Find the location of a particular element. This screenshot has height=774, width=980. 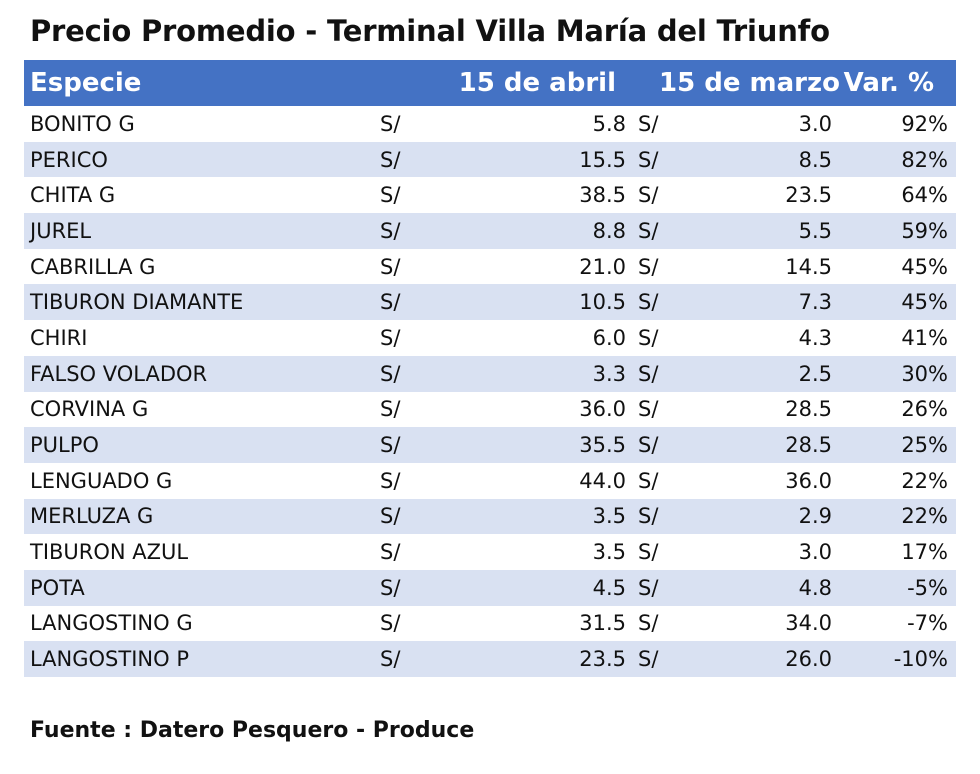

cell-especie: FALSO VOLADOR is located at coordinates (119, 373).